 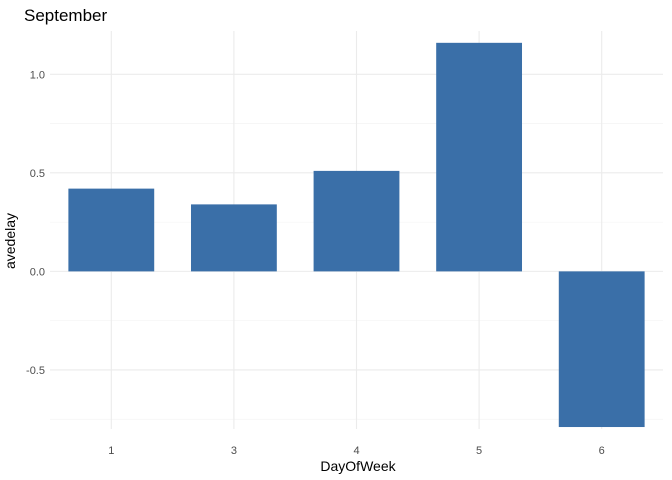 I want to click on y-tick-label: -0.5, so click(x=35, y=371).